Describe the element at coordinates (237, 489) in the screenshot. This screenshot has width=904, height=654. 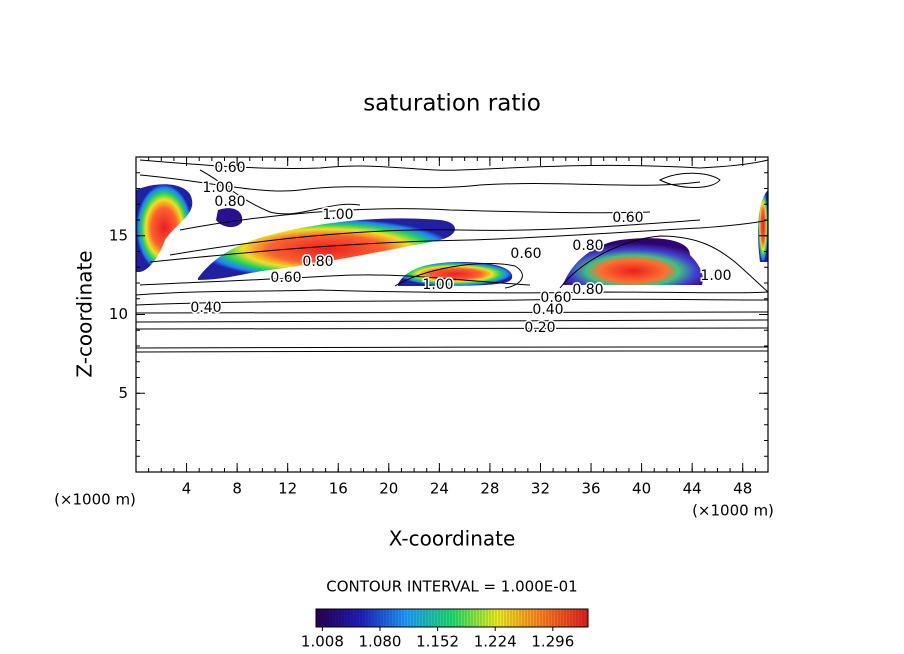
I see `x-tick-label: 8` at that location.